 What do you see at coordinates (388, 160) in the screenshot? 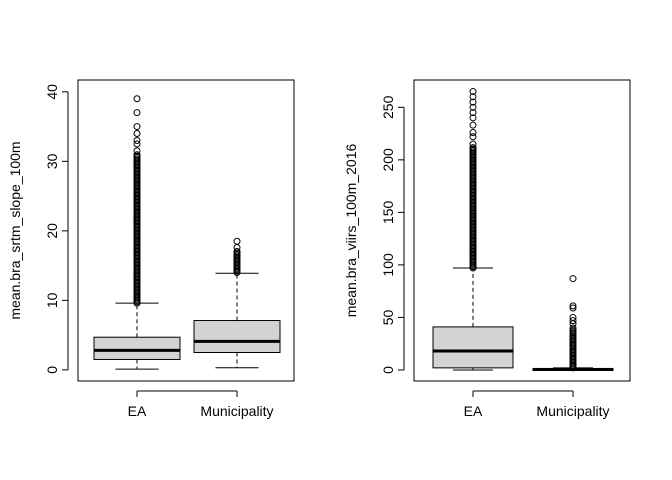
I see `y-tick-label: 200` at bounding box center [388, 160].